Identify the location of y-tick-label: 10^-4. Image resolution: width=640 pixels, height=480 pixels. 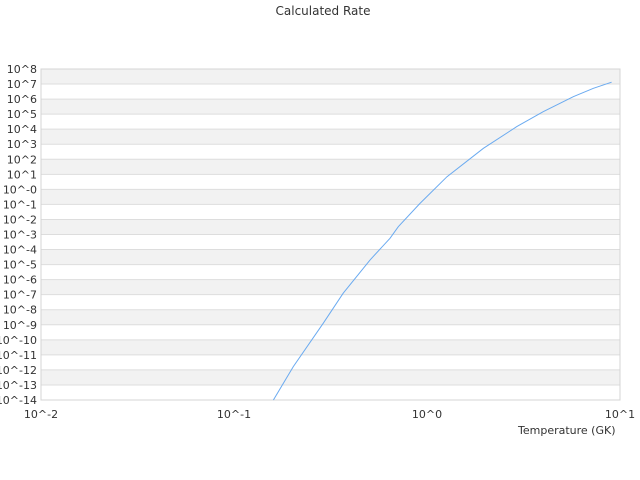
(20, 250).